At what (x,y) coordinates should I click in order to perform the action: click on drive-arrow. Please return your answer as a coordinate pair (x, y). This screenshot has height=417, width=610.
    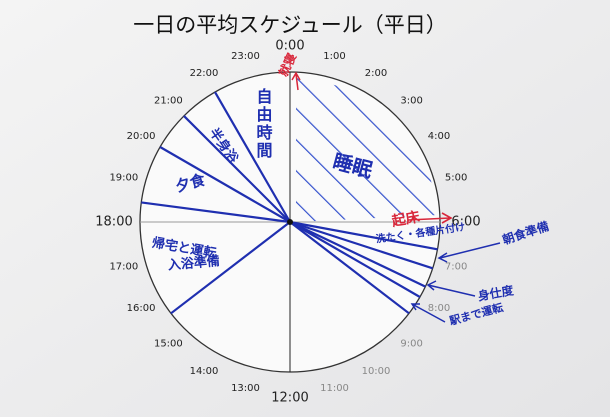
    Looking at the image, I should click on (428, 313).